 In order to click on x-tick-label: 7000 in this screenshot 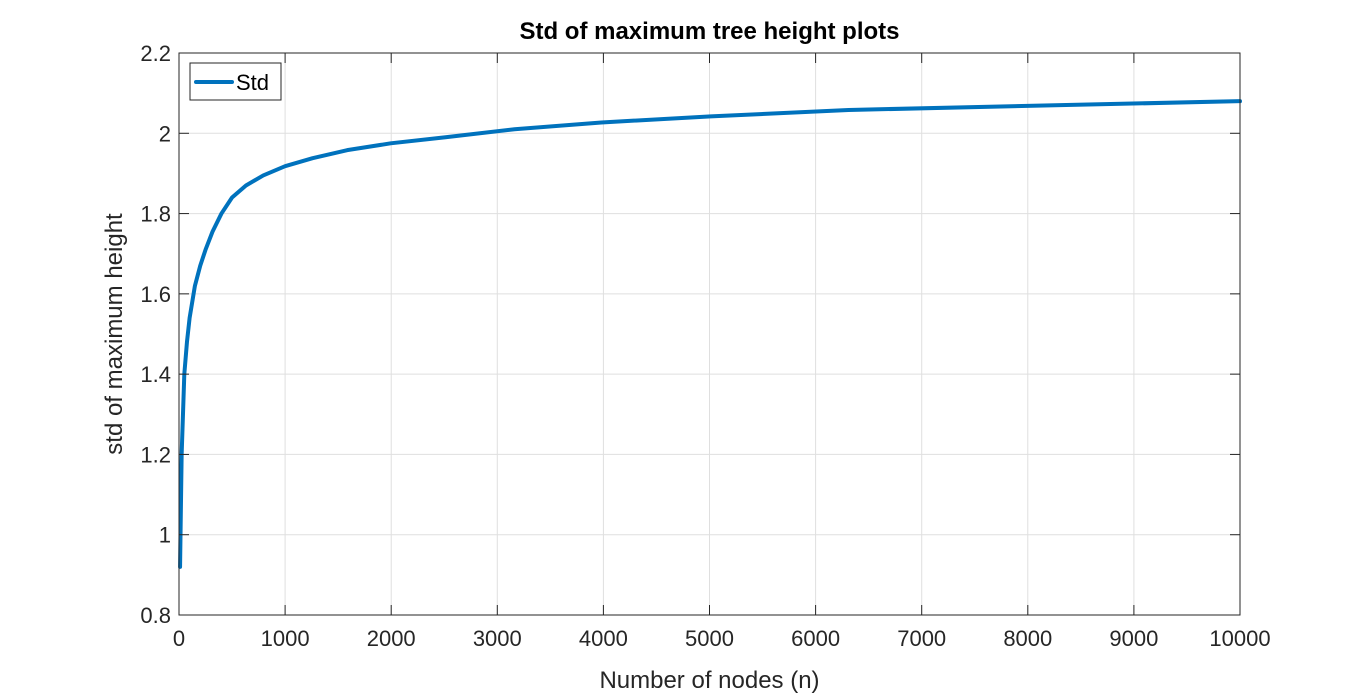, I will do `click(921, 638)`.